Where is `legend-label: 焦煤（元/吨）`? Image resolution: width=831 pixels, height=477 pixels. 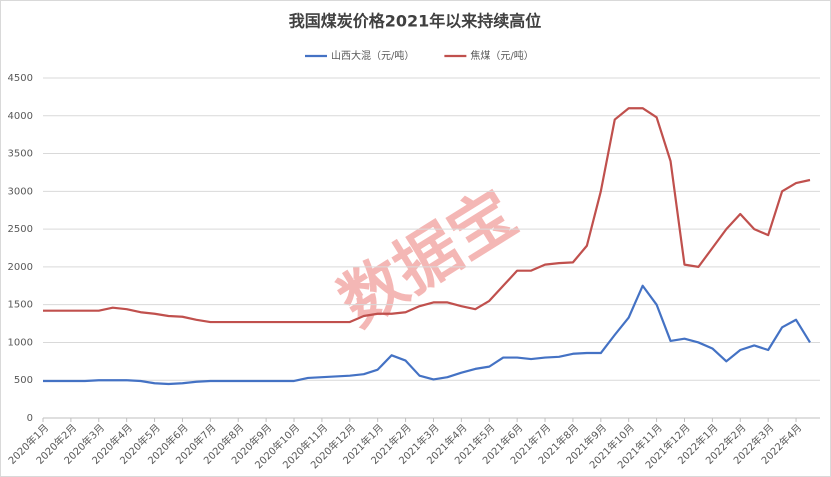 legend-label: 焦煤（元/吨） is located at coordinates (501, 55).